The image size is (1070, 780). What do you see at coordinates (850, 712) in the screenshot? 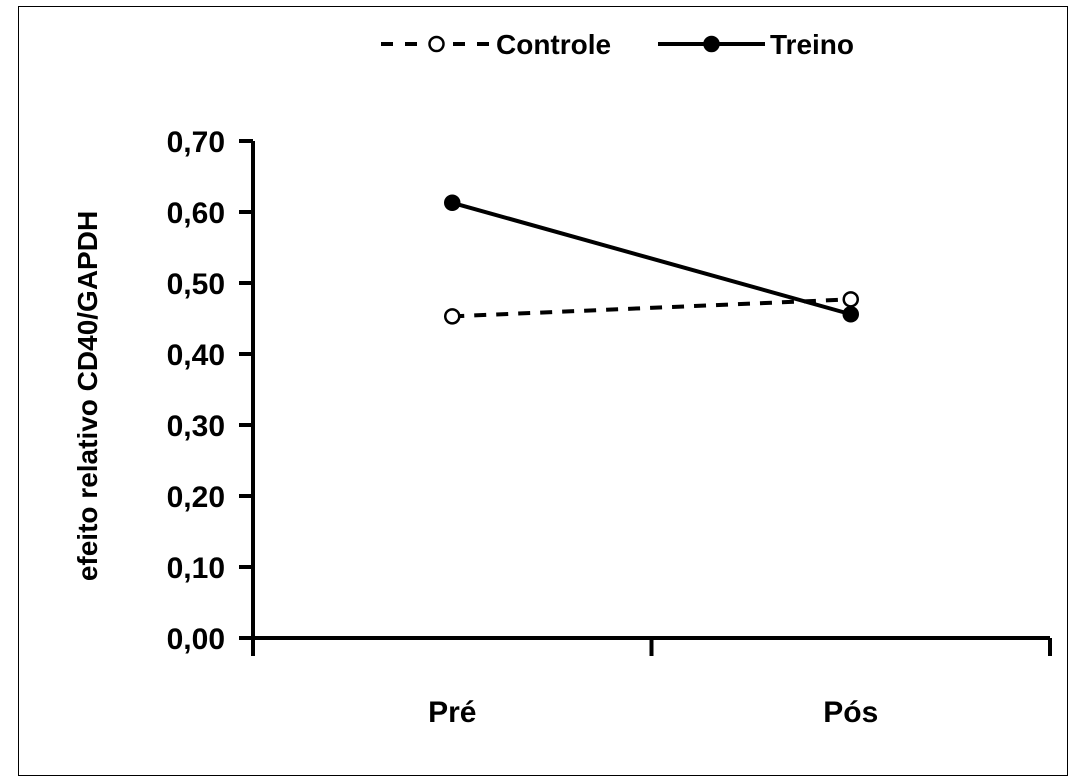
I see `x-tick-label: Pós` at bounding box center [850, 712].